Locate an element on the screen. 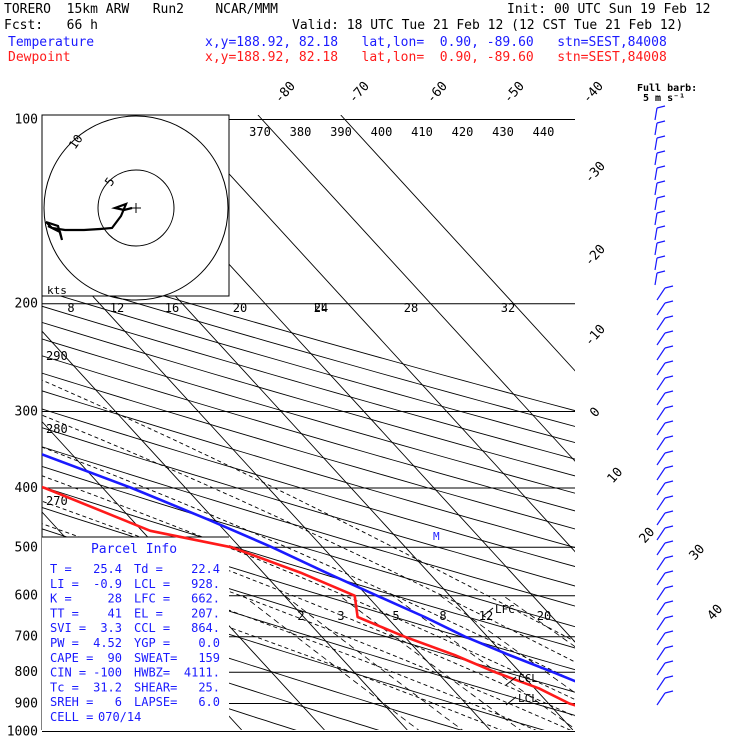 The width and height of the screenshot is (740, 740). parcel-field-value: 864. is located at coordinates (205, 628).